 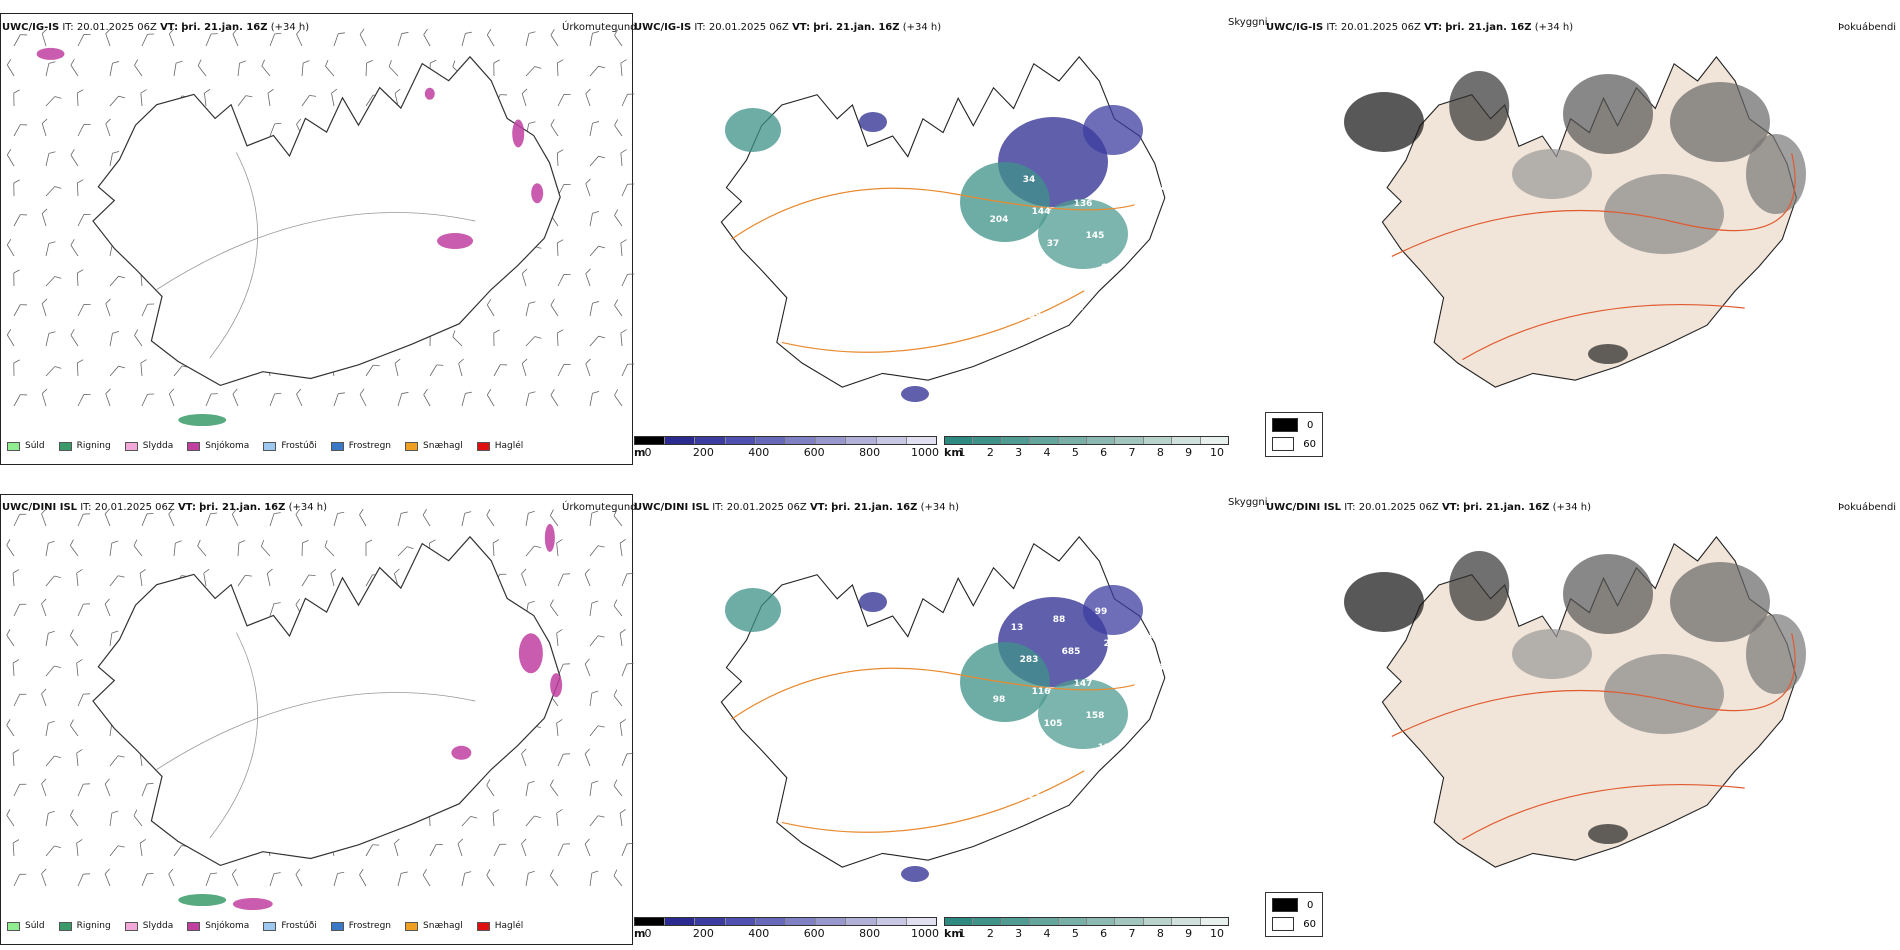 I want to click on visibility-value-label: 182, so click(x=1065, y=756).